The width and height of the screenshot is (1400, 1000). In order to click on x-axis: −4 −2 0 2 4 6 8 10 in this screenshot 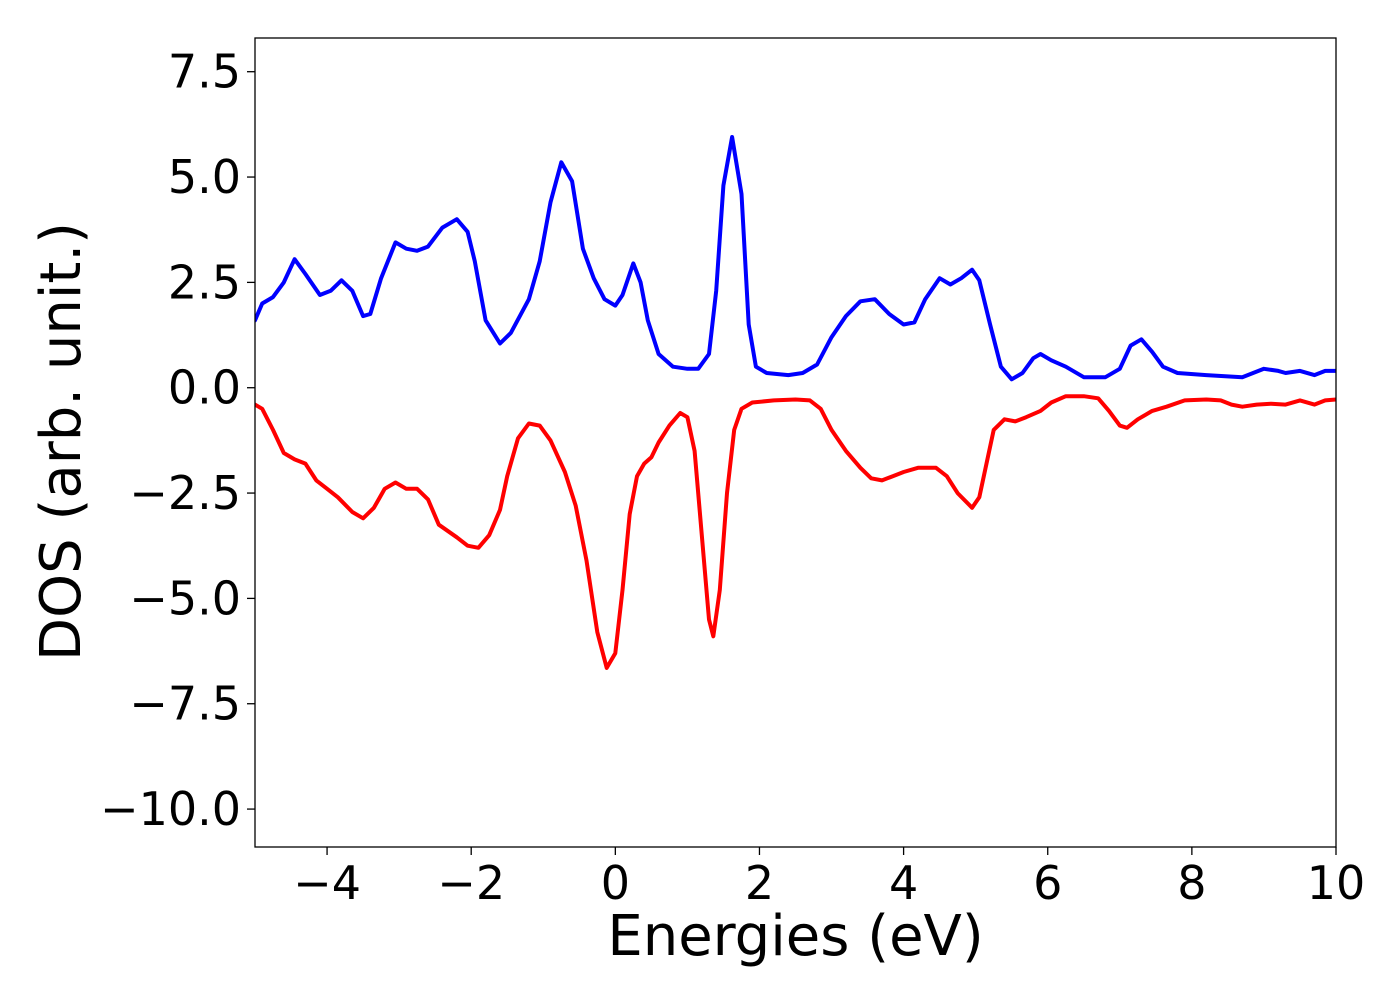, I will do `click(829, 878)`.